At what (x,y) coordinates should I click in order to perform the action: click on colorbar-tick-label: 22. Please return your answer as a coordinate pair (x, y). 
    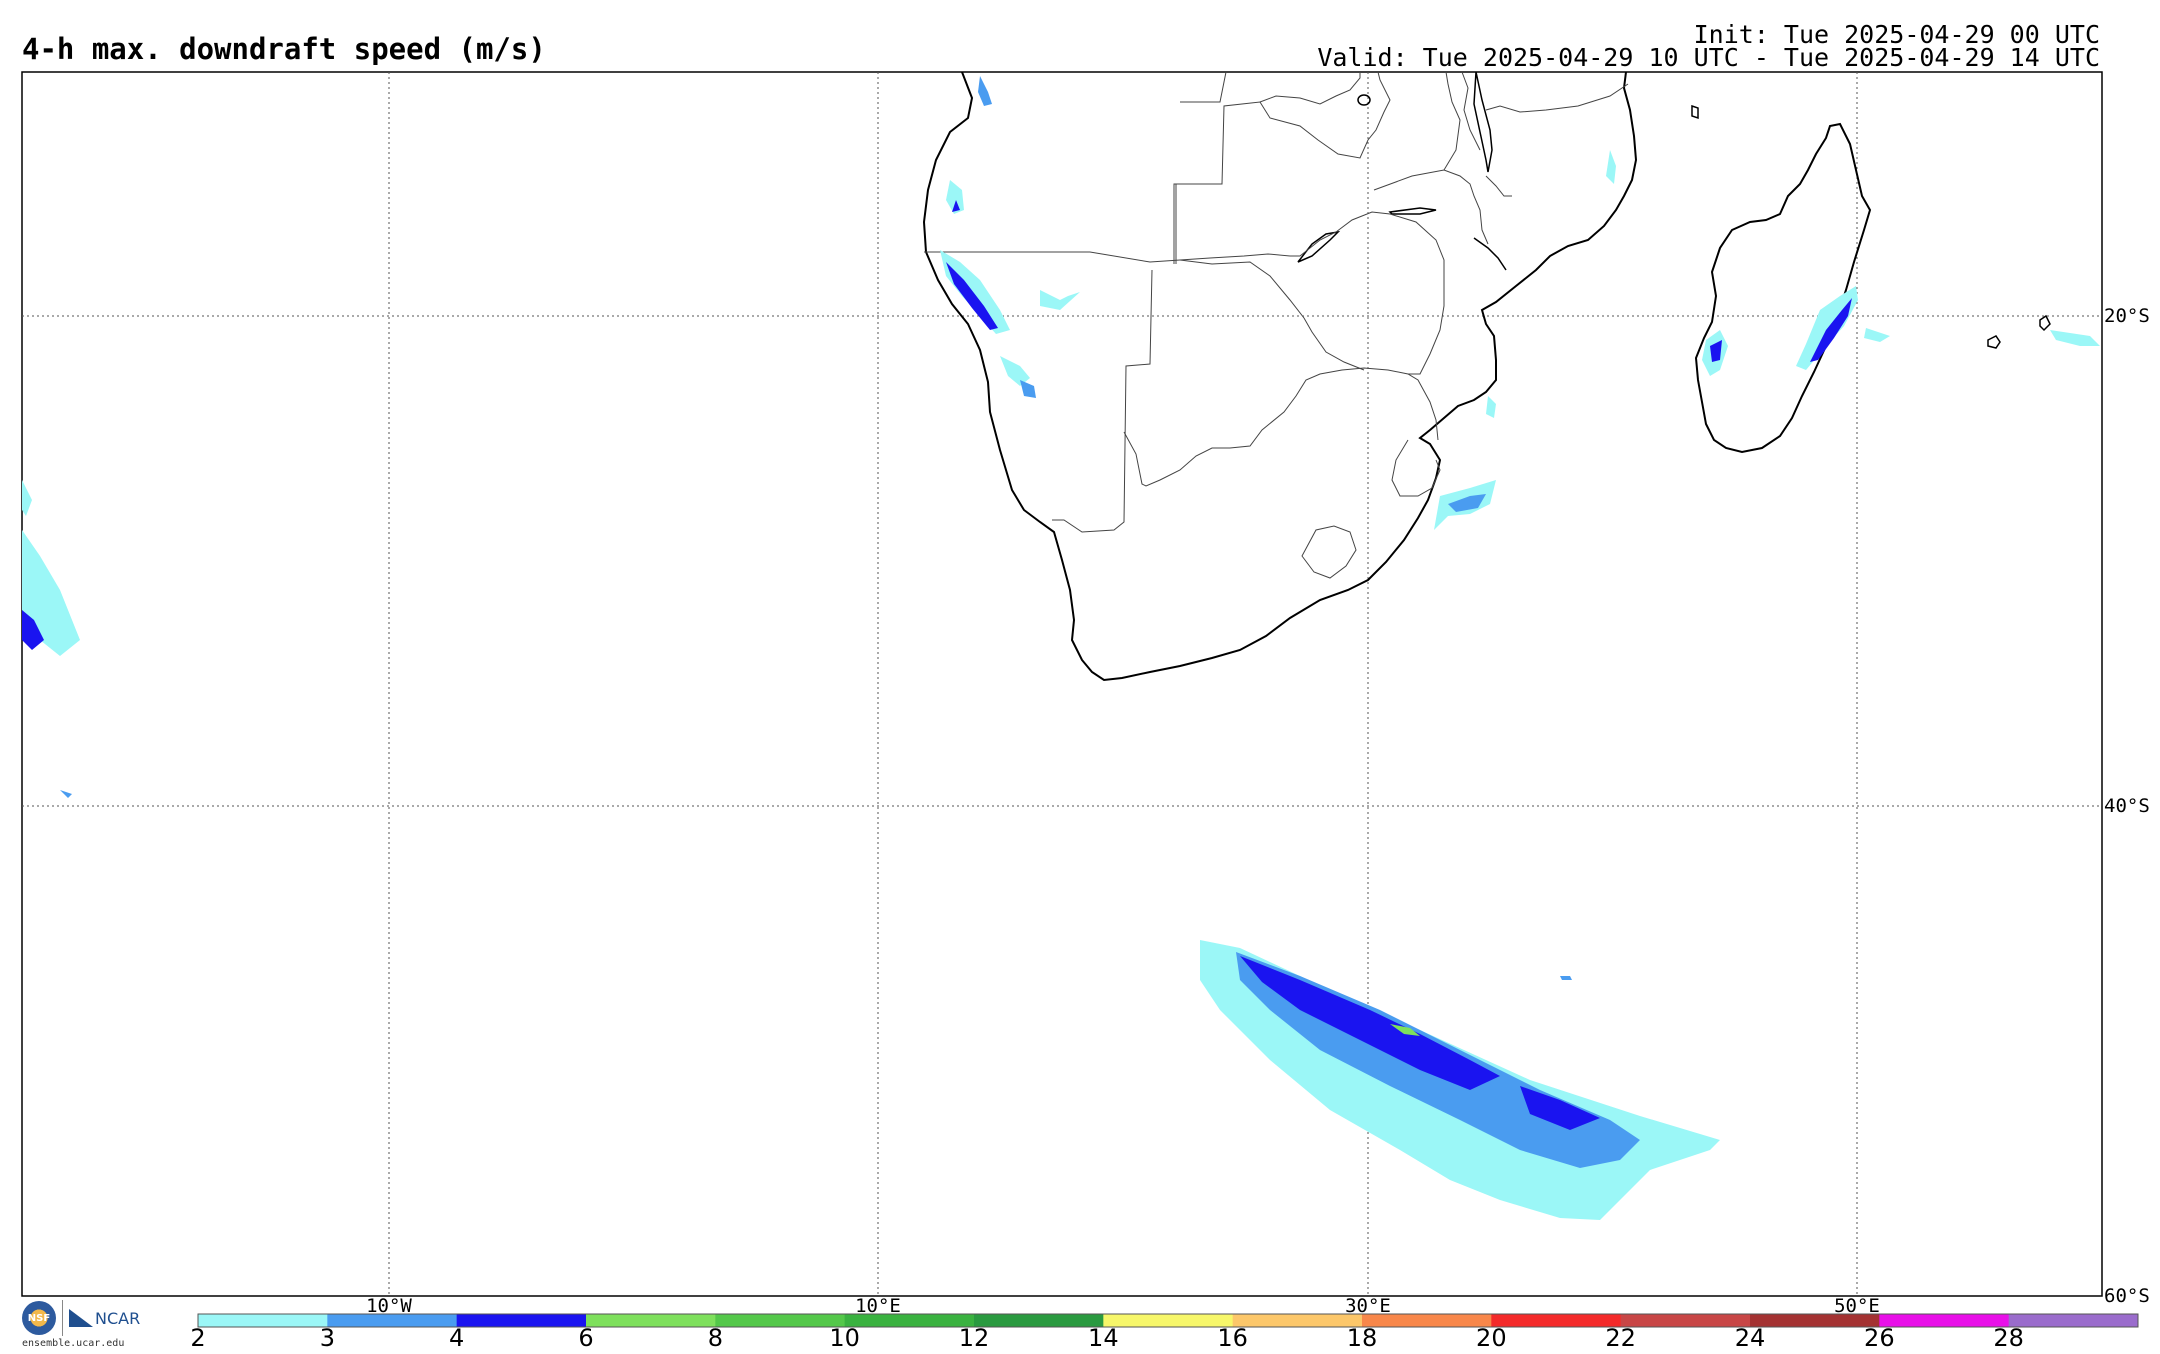
    Looking at the image, I should click on (1620, 1338).